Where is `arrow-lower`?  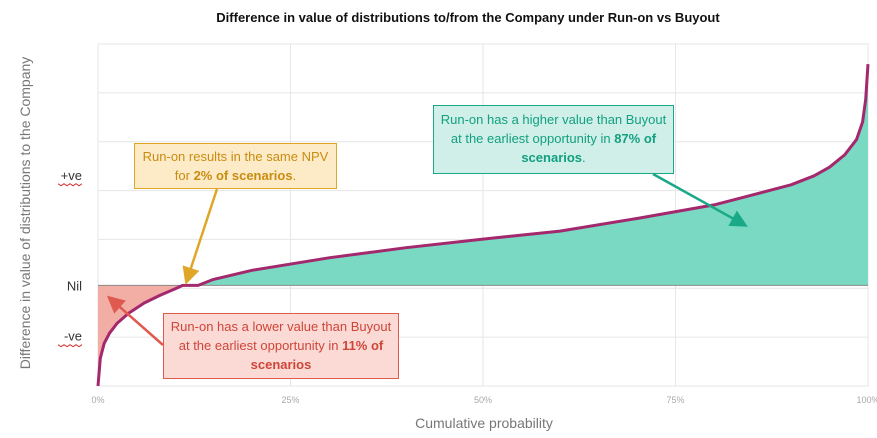
arrow-lower is located at coordinates (135, 320).